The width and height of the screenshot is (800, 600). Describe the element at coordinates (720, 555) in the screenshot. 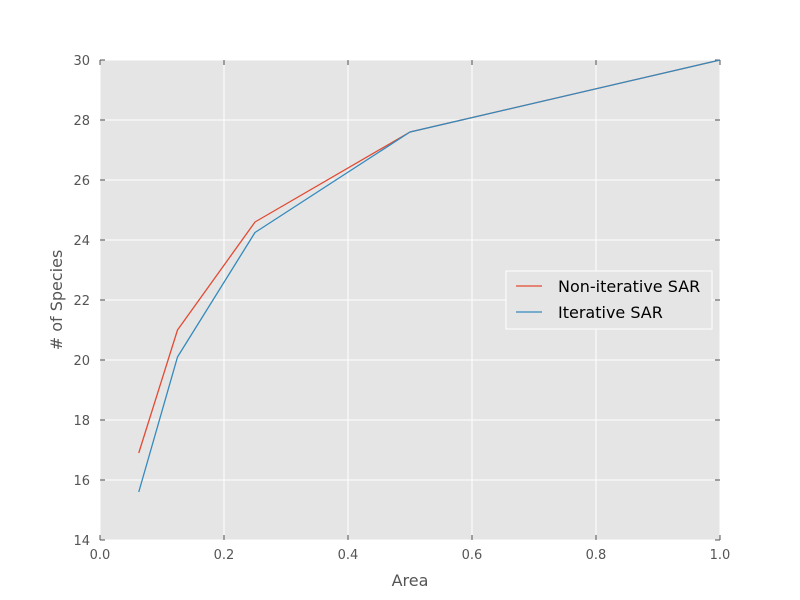

I see `x-tick-label: 1.0` at that location.